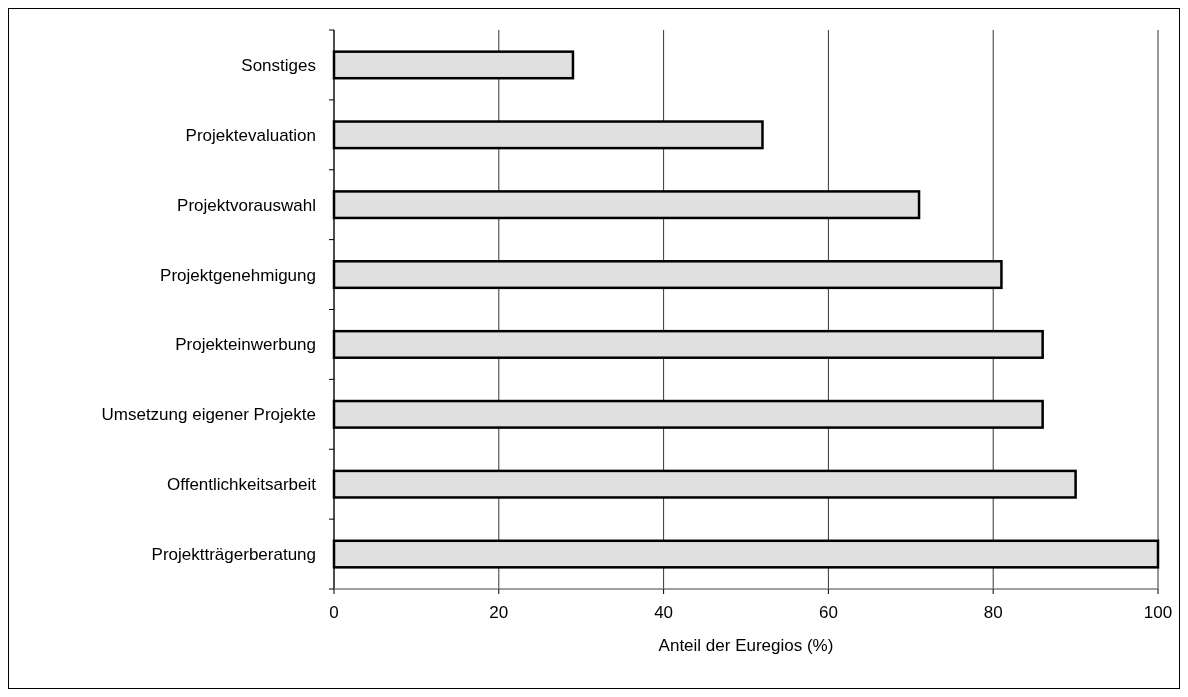 Image resolution: width=1188 pixels, height=697 pixels. Describe the element at coordinates (746, 645) in the screenshot. I see `x-axis-title: Anteil der Euregios (%)` at that location.